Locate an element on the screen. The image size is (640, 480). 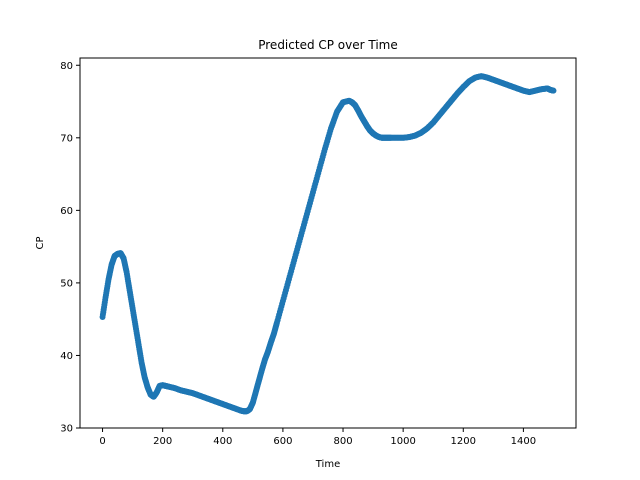
x-tick-label: 800 is located at coordinates (342, 441).